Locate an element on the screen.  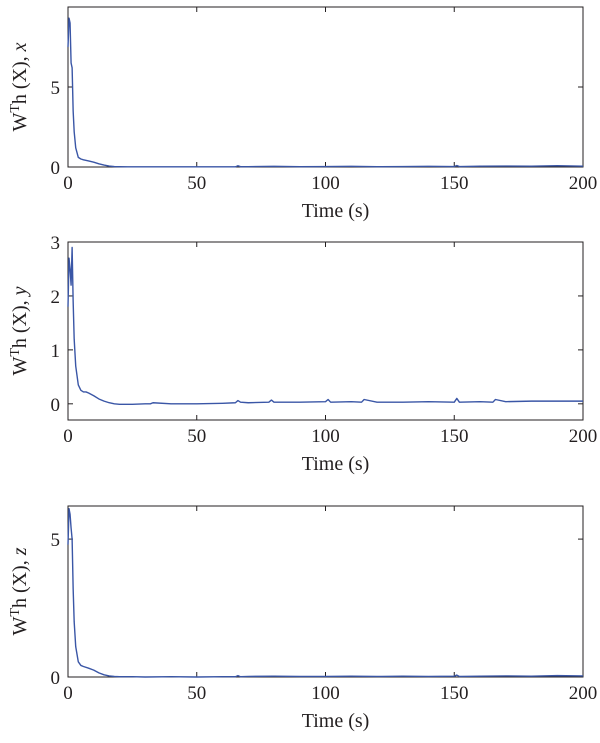
y-label-var: x is located at coordinates (20, 47).